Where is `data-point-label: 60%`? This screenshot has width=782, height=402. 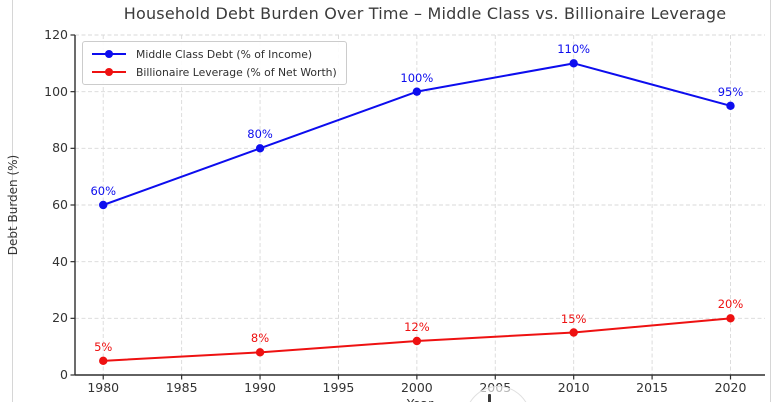
data-point-label: 60% is located at coordinates (103, 191).